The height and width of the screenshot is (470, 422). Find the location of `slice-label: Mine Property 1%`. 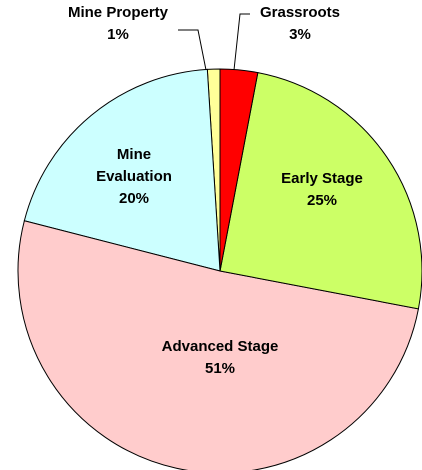

slice-label: Mine Property 1% is located at coordinates (118, 24).